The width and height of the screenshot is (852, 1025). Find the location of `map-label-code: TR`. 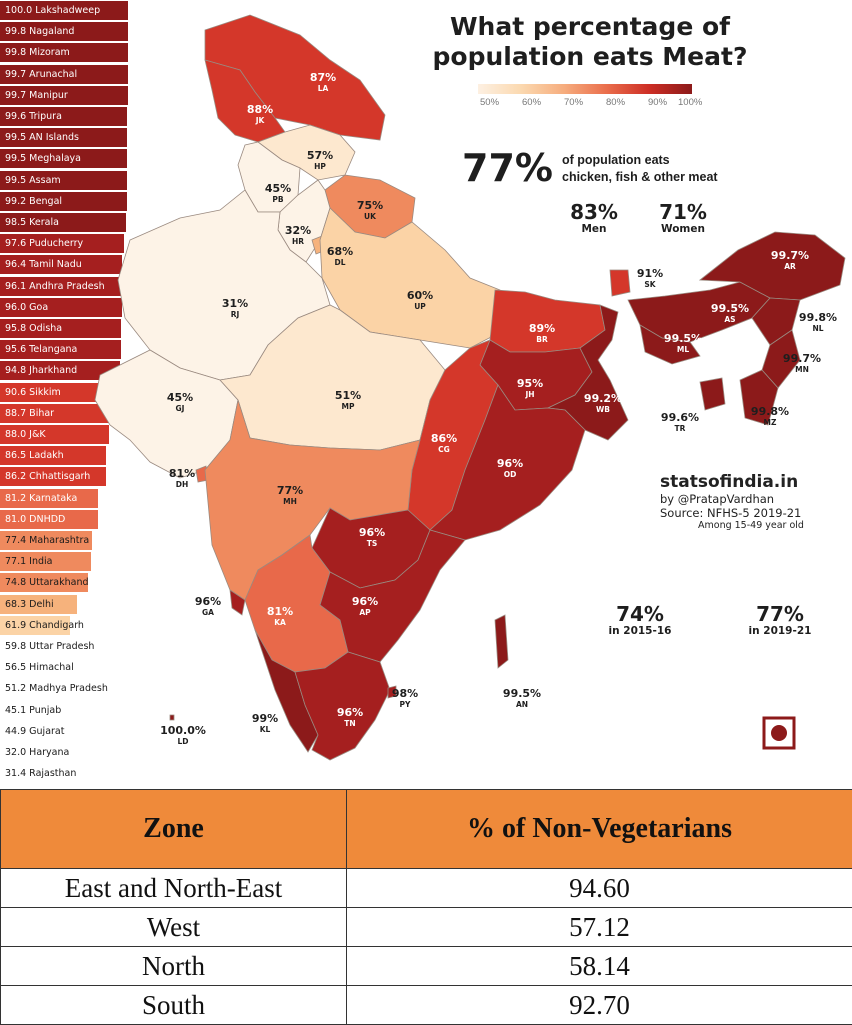

map-label-code: TR is located at coordinates (680, 428).